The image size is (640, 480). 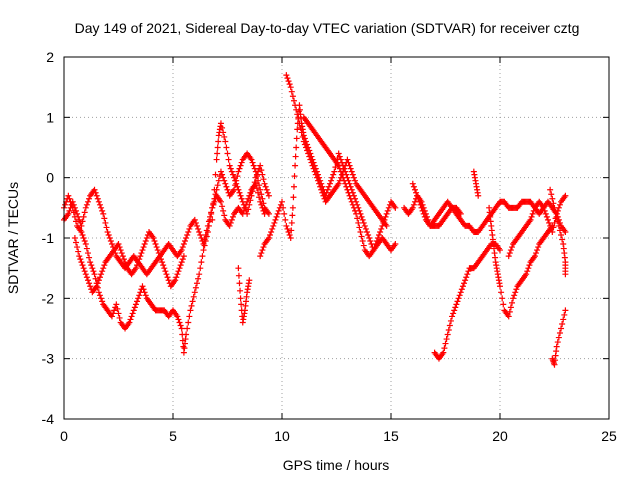 What do you see at coordinates (50, 178) in the screenshot?
I see `y-tick-label: 0` at bounding box center [50, 178].